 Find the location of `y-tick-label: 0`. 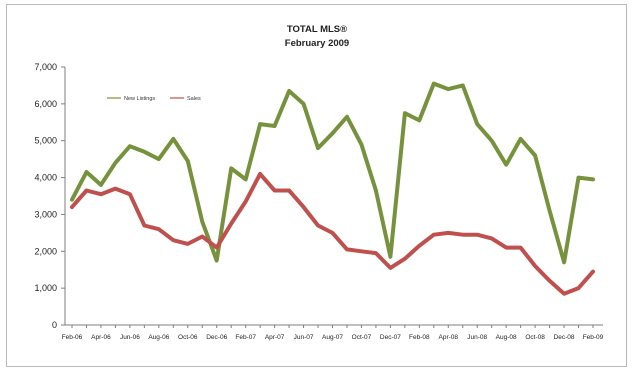

y-tick-label: 0 is located at coordinates (54, 325).